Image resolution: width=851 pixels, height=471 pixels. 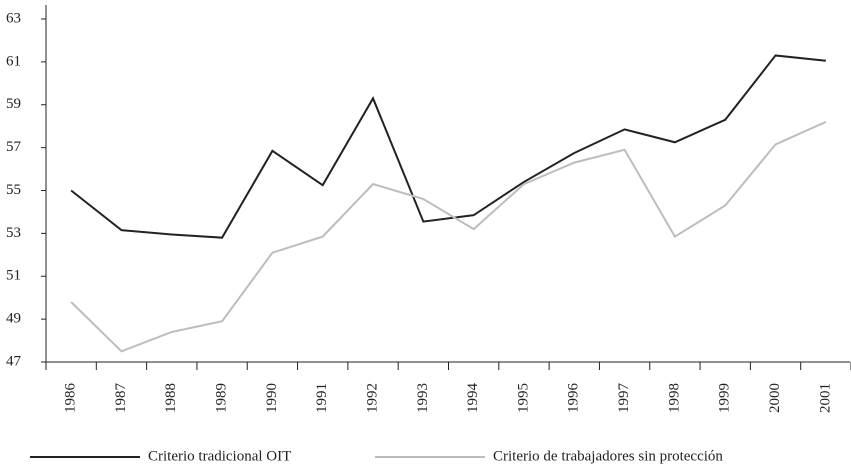 What do you see at coordinates (624, 398) in the screenshot?
I see `x-tick-label: 1997` at bounding box center [624, 398].